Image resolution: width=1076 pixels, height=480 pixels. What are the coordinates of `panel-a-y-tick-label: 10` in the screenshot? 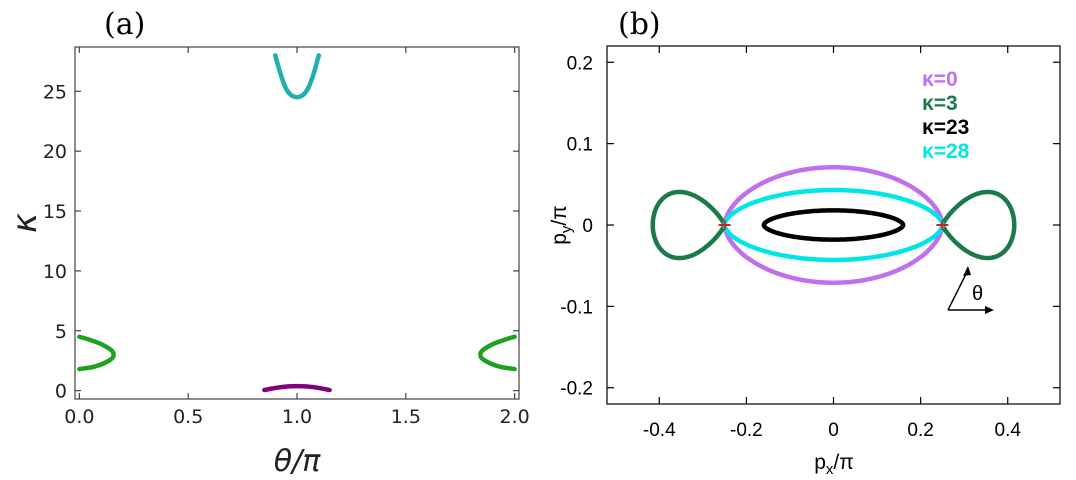 It's located at (55, 272).